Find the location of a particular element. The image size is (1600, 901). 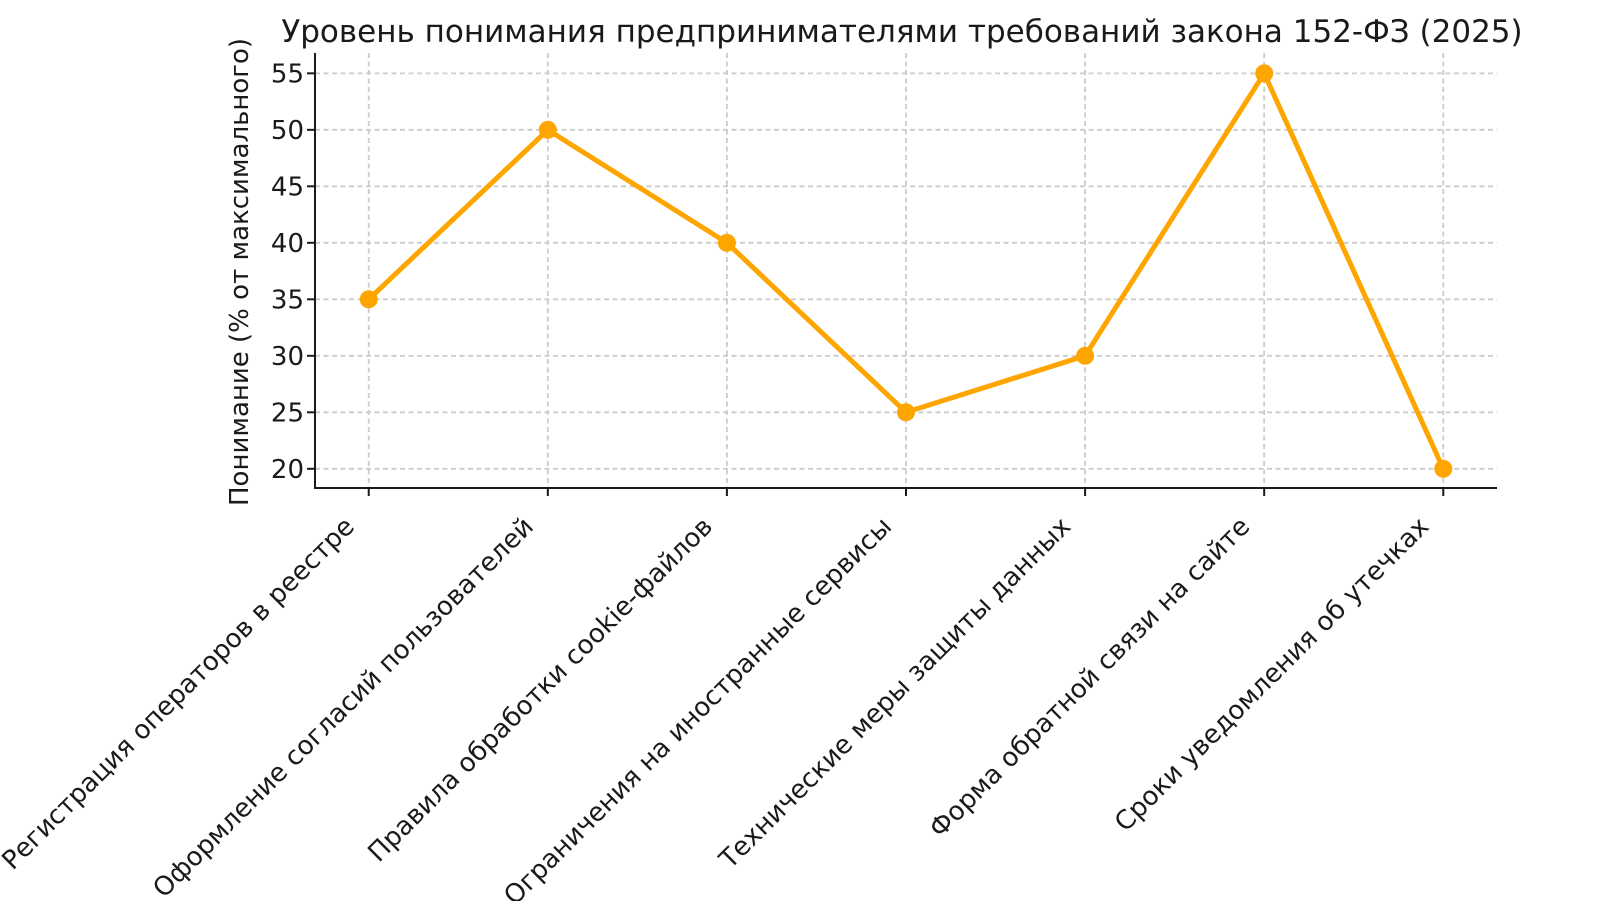

y-tick-label: 35 is located at coordinates (287, 300).